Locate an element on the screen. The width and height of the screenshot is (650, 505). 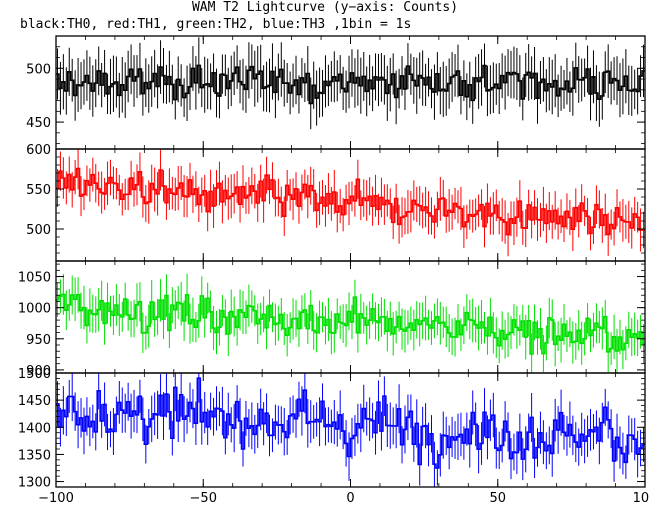
x-tick-label: −100 is located at coordinates (56, 498).